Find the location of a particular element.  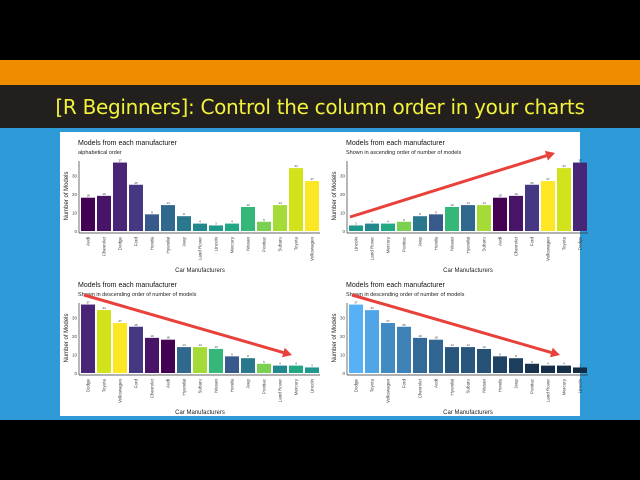

chart-subtitle: alphabetical order is located at coordinates (100, 153).